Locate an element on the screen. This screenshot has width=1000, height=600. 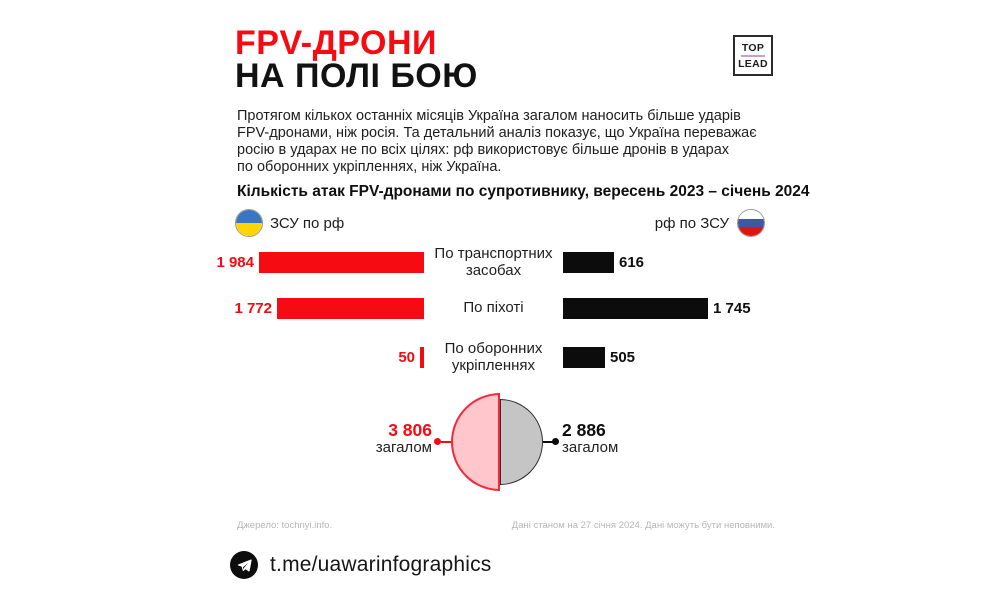
telegram-link-text: t.me/uawarinfographics is located at coordinates (381, 564).